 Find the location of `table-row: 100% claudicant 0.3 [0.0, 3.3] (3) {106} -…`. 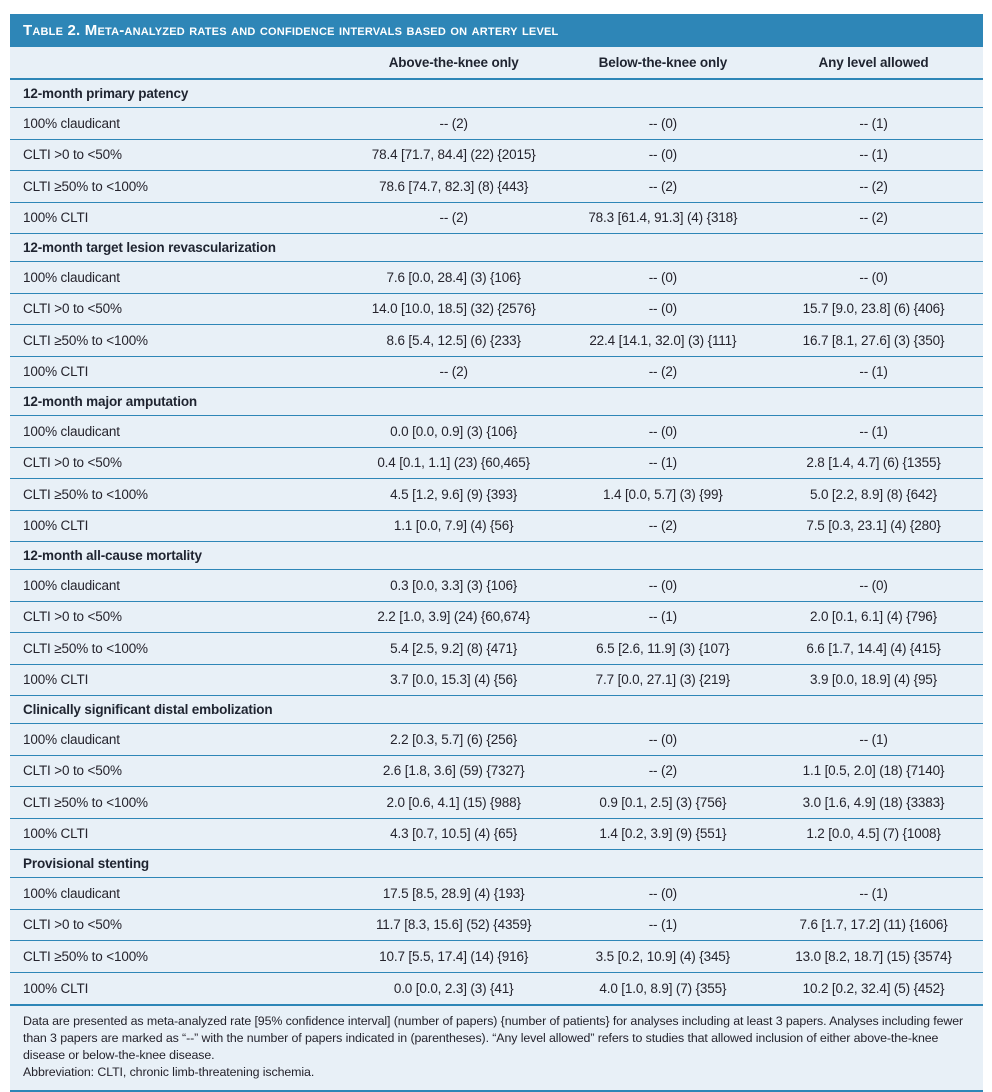

table-row: 100% claudicant 0.3 [0.0, 3.3] (3) {106} -… is located at coordinates (496, 585).